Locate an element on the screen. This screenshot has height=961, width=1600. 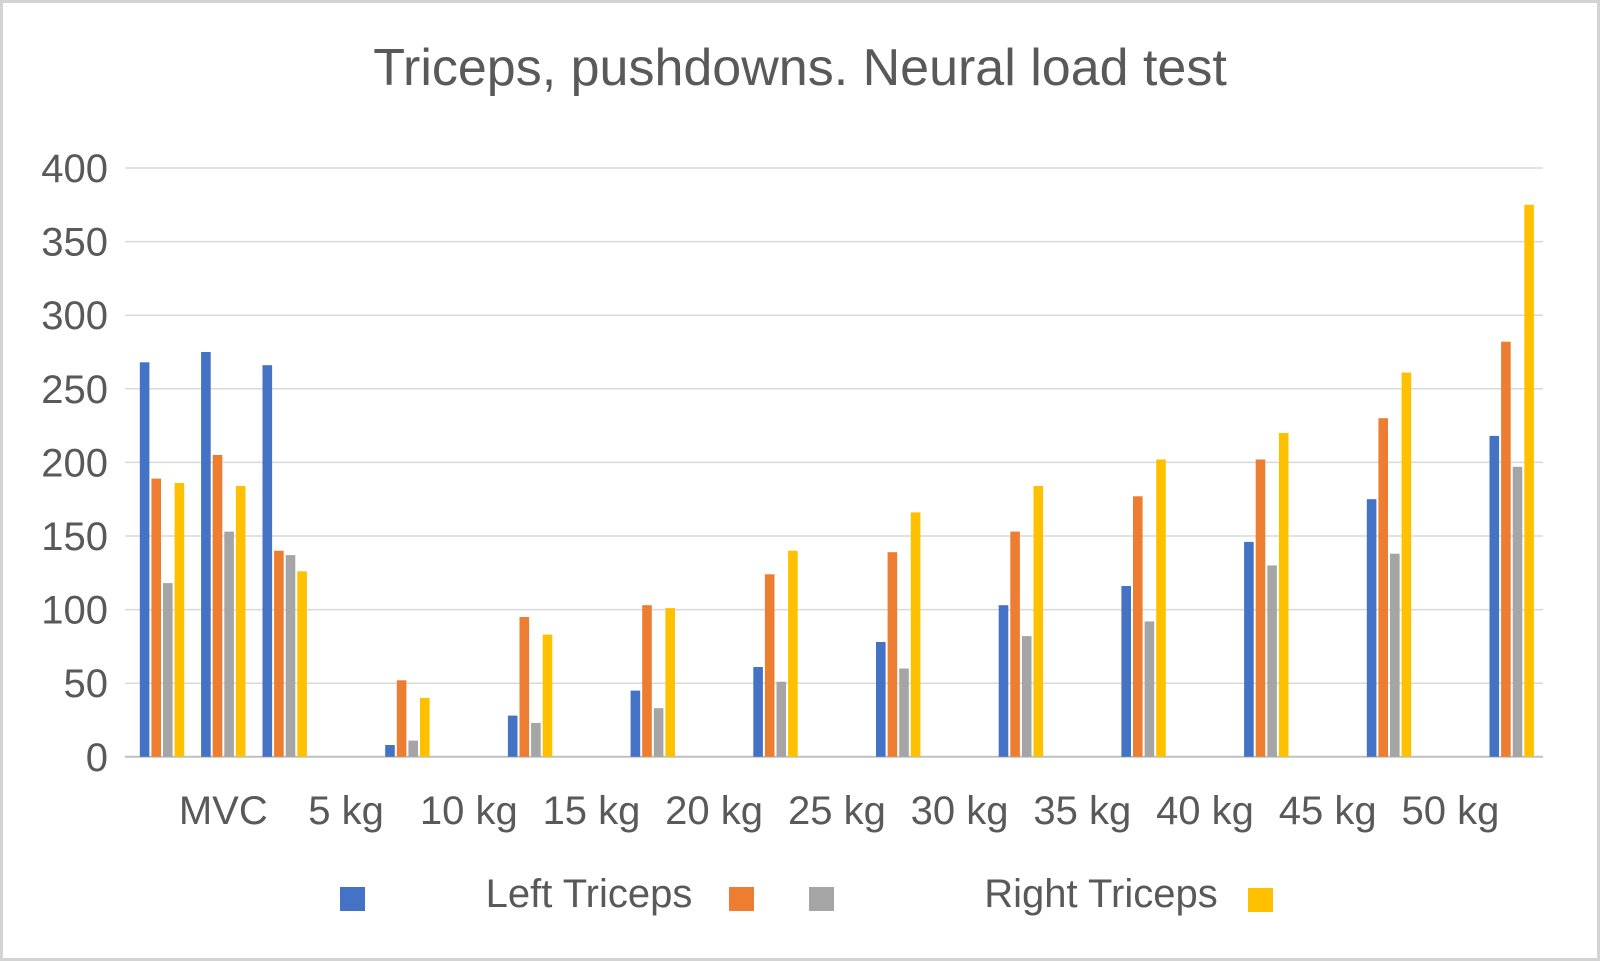
bar-series1-cluster7 is located at coordinates (758, 712).